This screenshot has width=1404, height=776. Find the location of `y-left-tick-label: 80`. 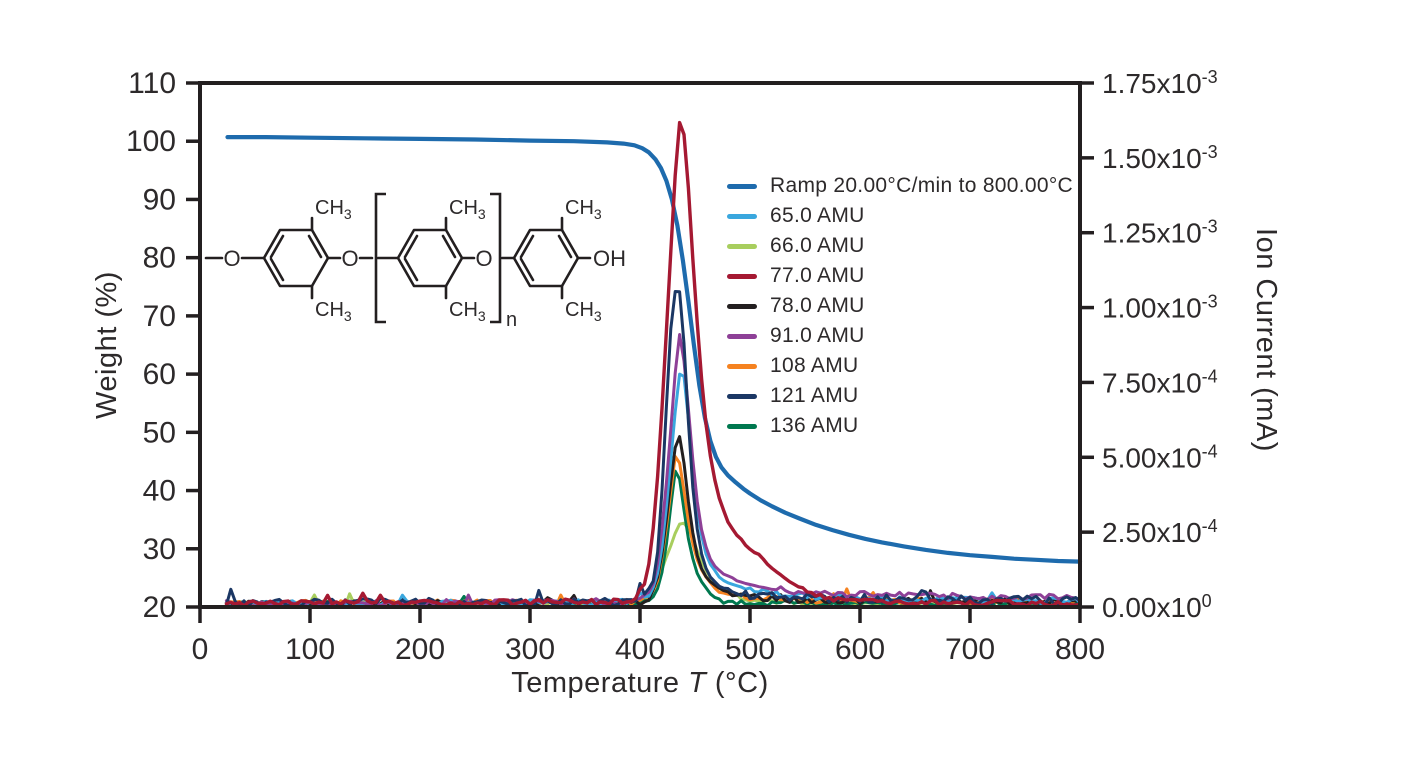

y-left-tick-label: 80 is located at coordinates (159, 258).